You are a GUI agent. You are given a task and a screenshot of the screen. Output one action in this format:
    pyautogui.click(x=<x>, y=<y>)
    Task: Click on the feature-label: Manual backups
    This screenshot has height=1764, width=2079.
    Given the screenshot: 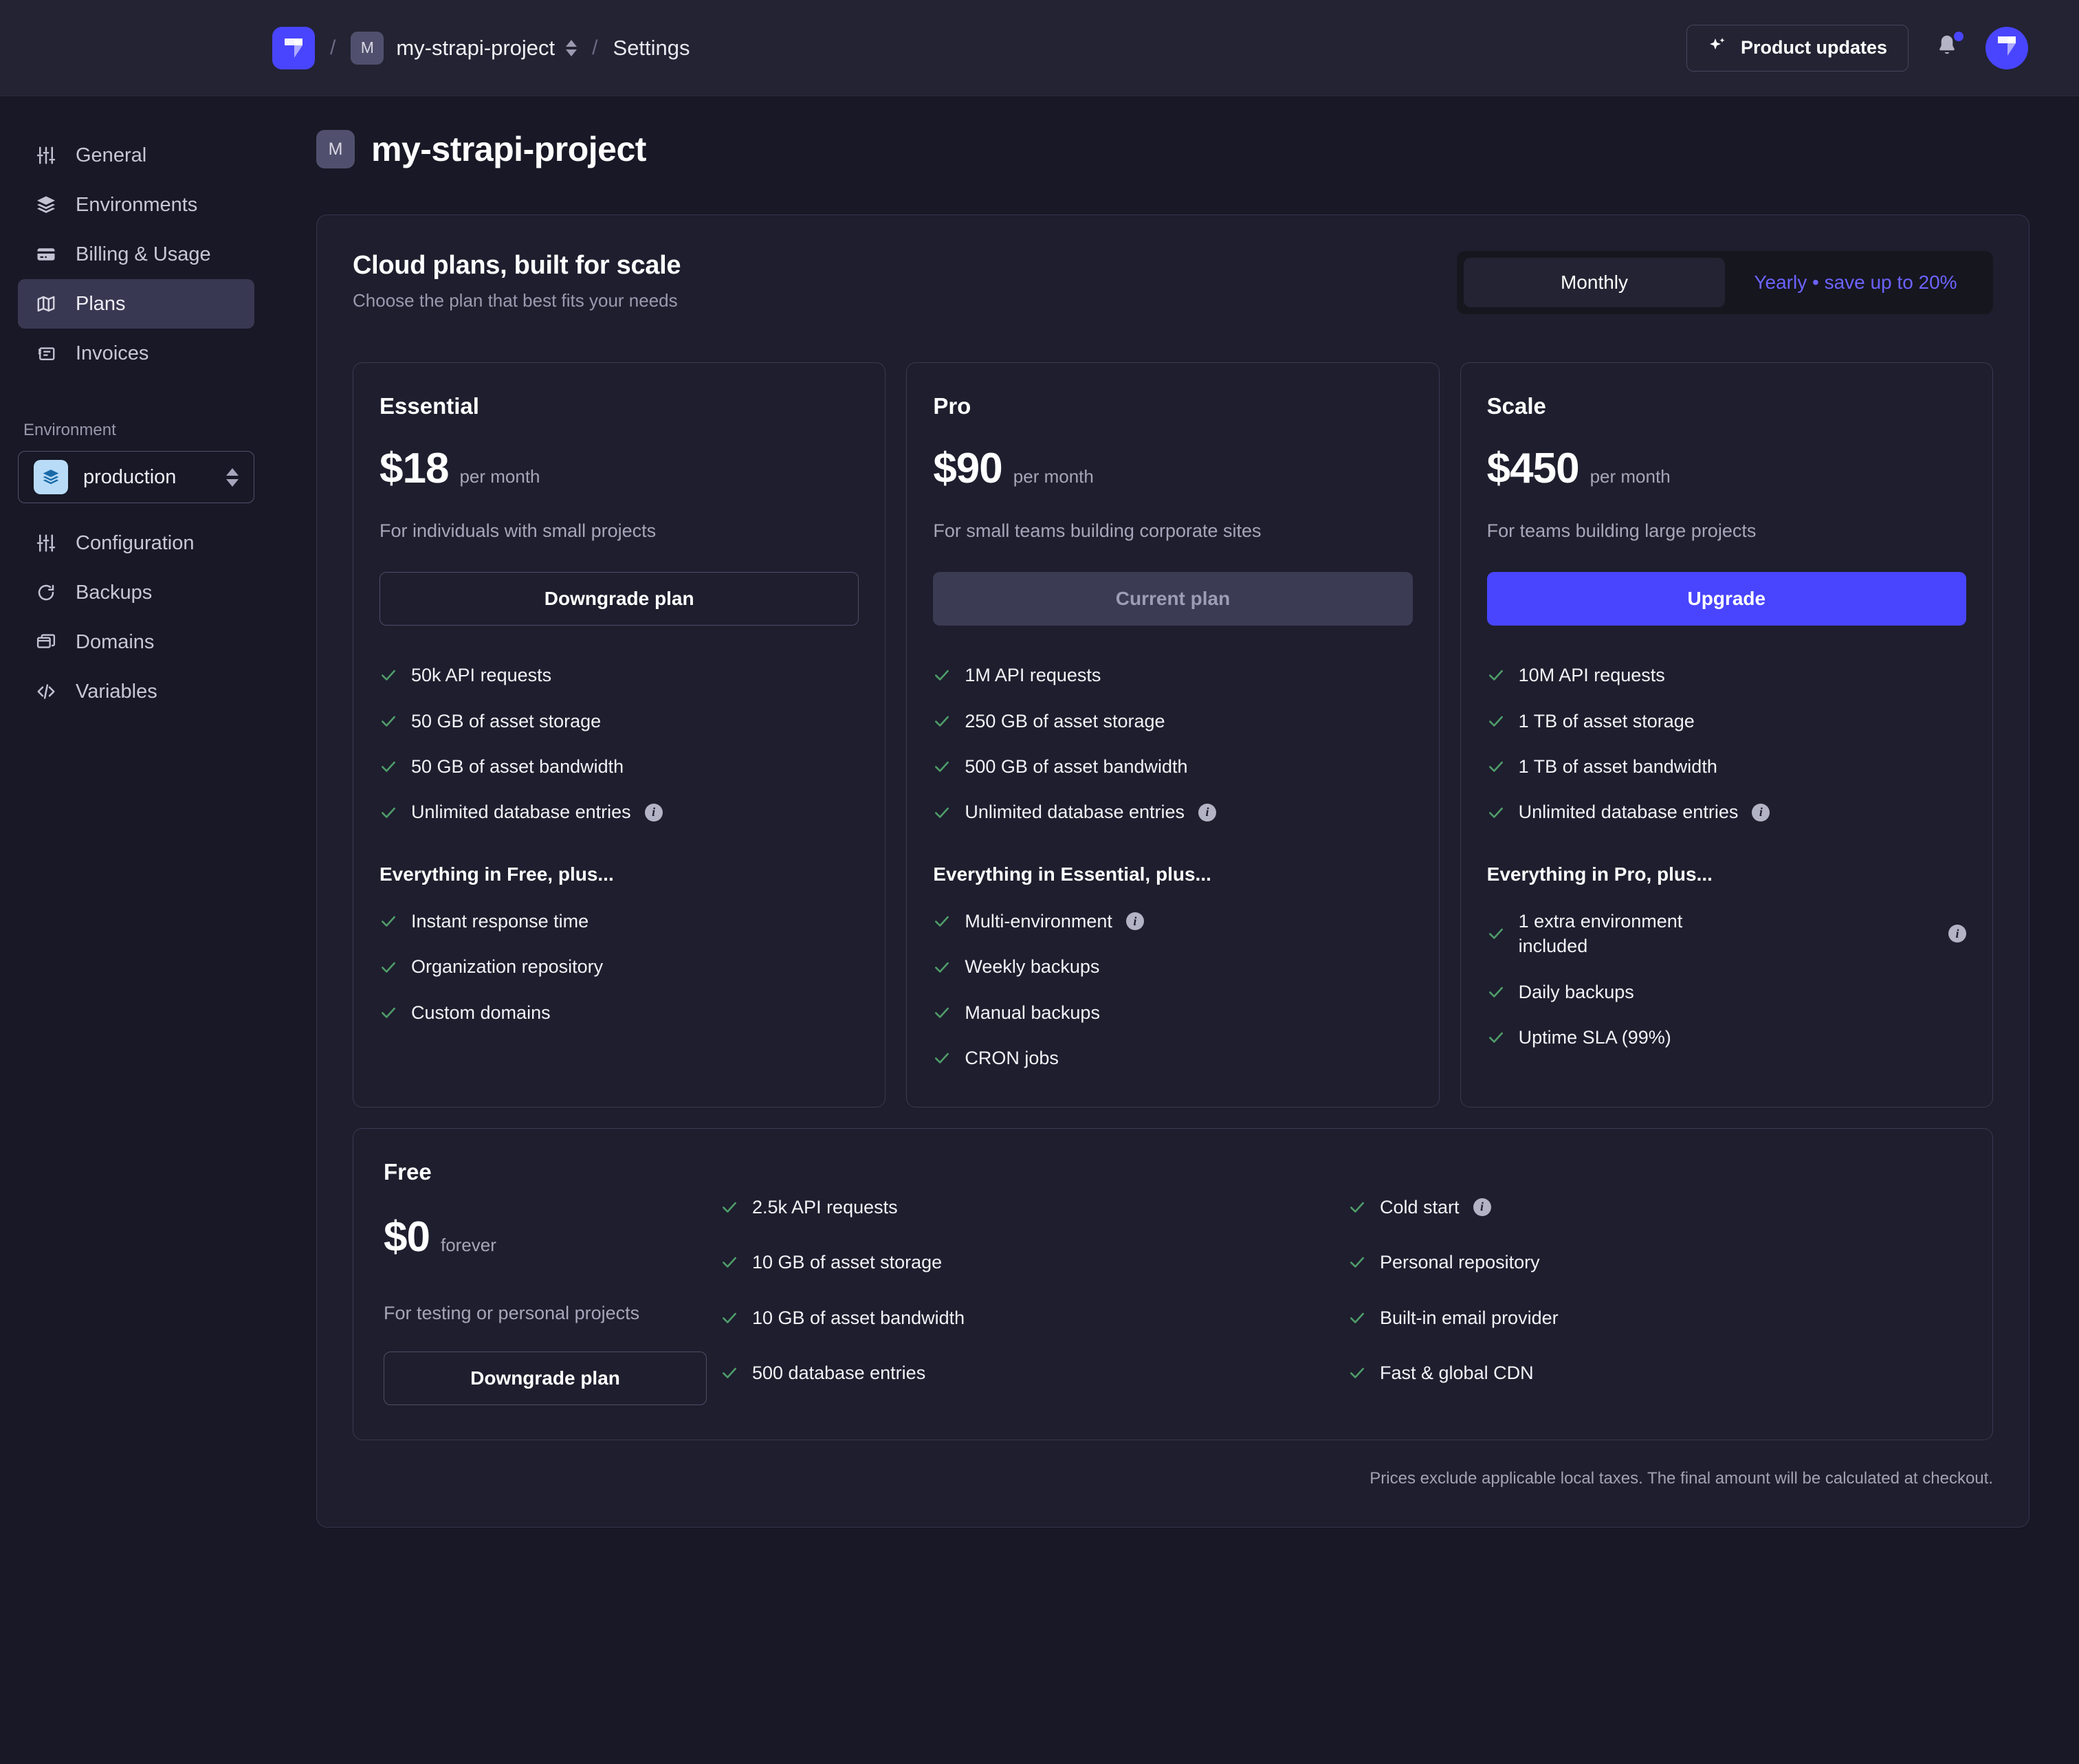 What is the action you would take?
    pyautogui.click(x=1032, y=1013)
    